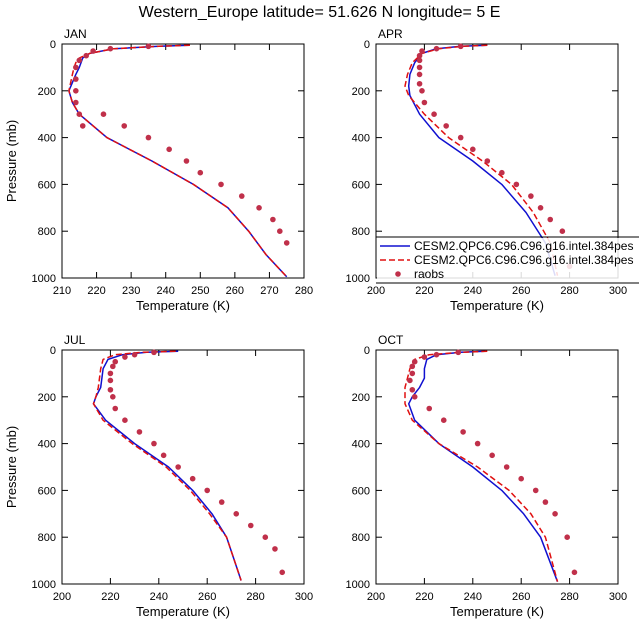 This screenshot has width=639, height=639. Describe the element at coordinates (390, 34) in the screenshot. I see `panel-label: APR` at that location.